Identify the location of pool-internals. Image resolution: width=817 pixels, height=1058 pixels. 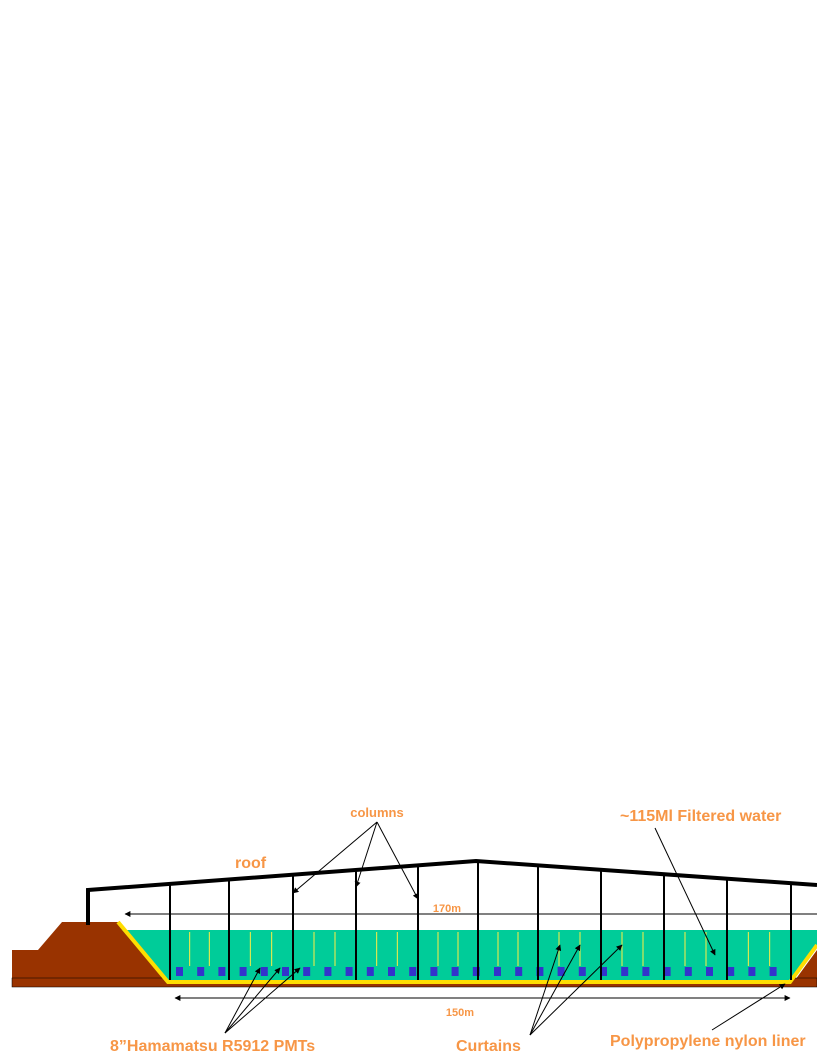
(476, 954).